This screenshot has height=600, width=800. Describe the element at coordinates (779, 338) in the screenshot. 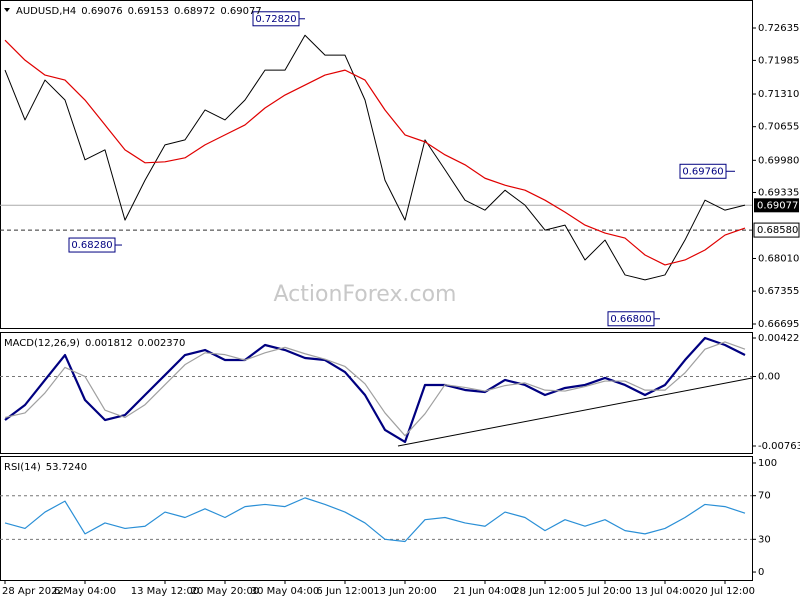

I see `y-tick-label: 0.004229` at that location.